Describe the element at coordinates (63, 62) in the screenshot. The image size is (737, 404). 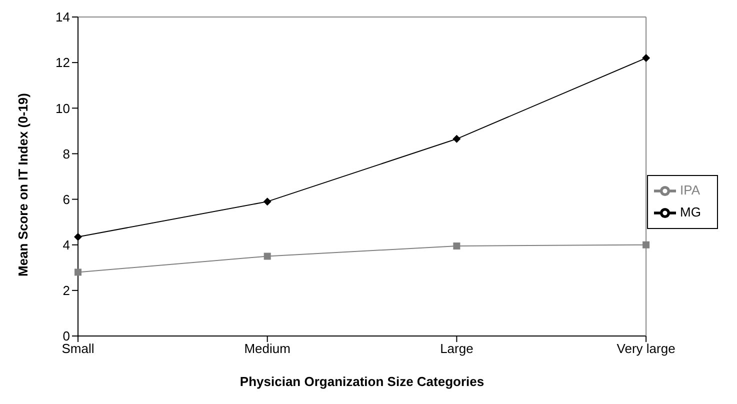
I see `y-tick-label: 12` at that location.